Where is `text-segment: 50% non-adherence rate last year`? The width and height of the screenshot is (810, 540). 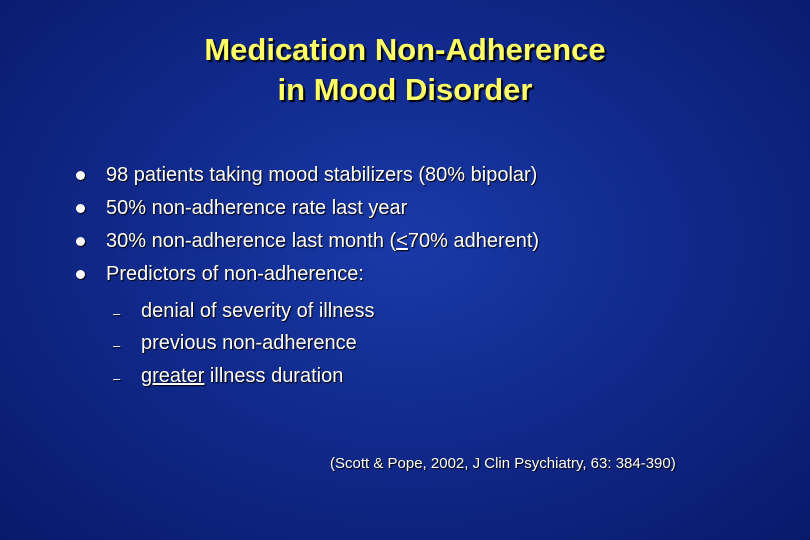 text-segment: 50% non-adherence rate last year is located at coordinates (257, 208).